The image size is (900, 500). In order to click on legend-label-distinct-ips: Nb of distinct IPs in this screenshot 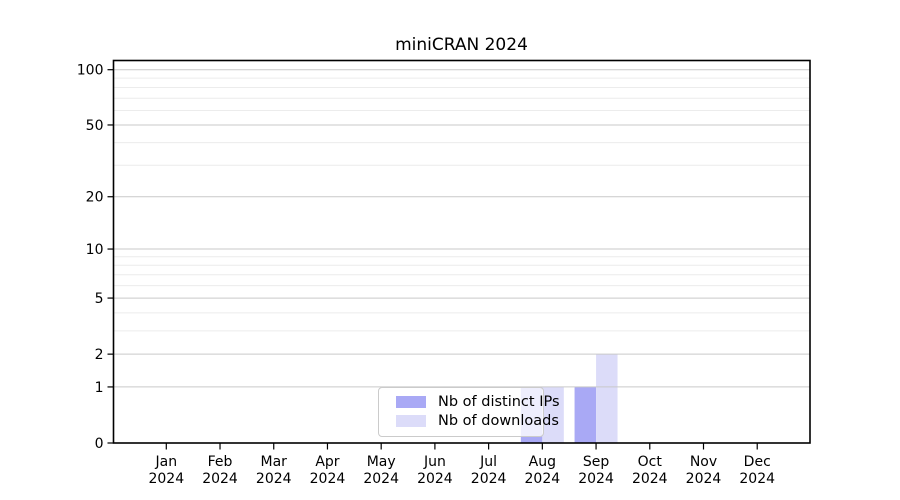, I will do `click(499, 401)`.